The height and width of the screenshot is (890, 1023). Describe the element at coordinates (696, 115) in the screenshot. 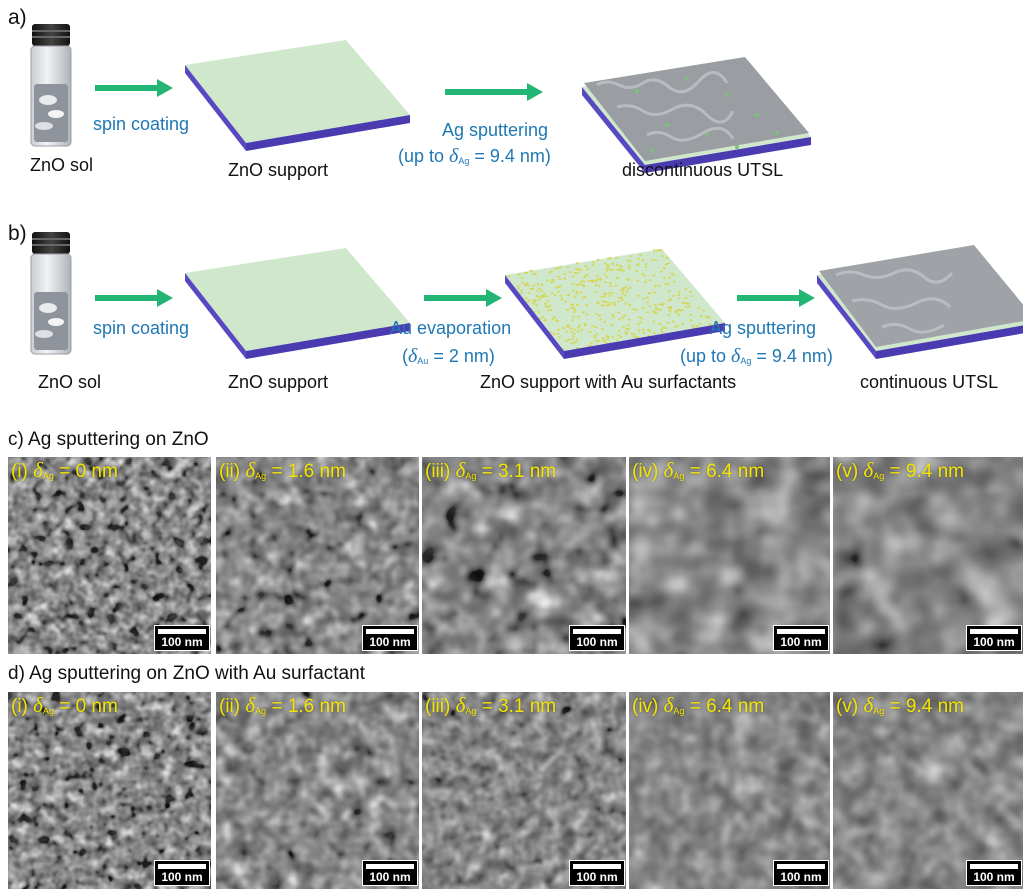

I see `discontinuous-utsl-slab` at that location.